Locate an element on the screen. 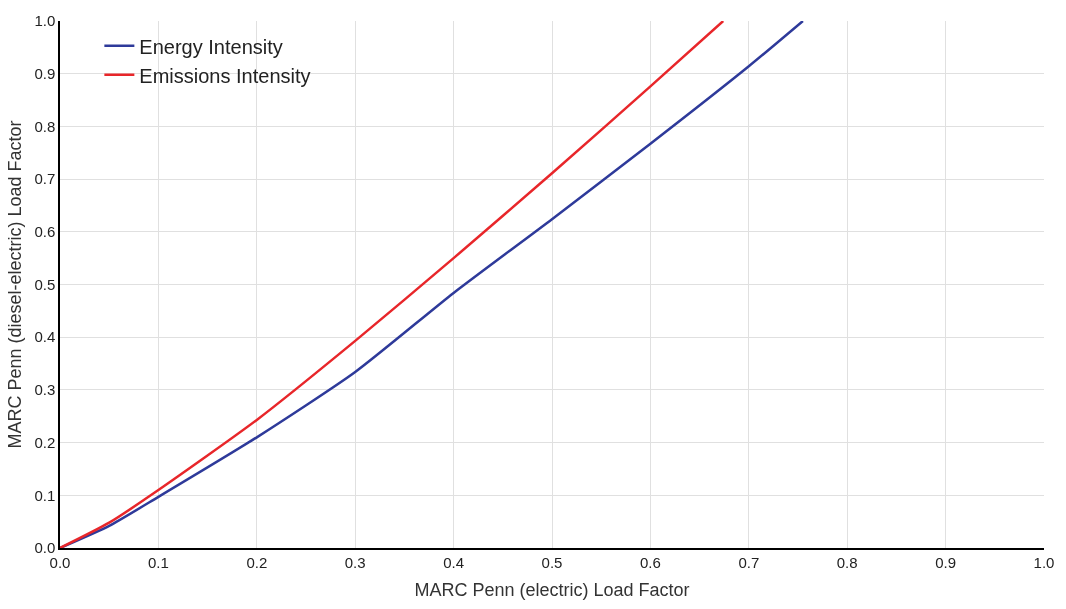 Image resolution: width=1066 pixels, height=609 pixels. y-tick-label: 1.0 is located at coordinates (45, 21).